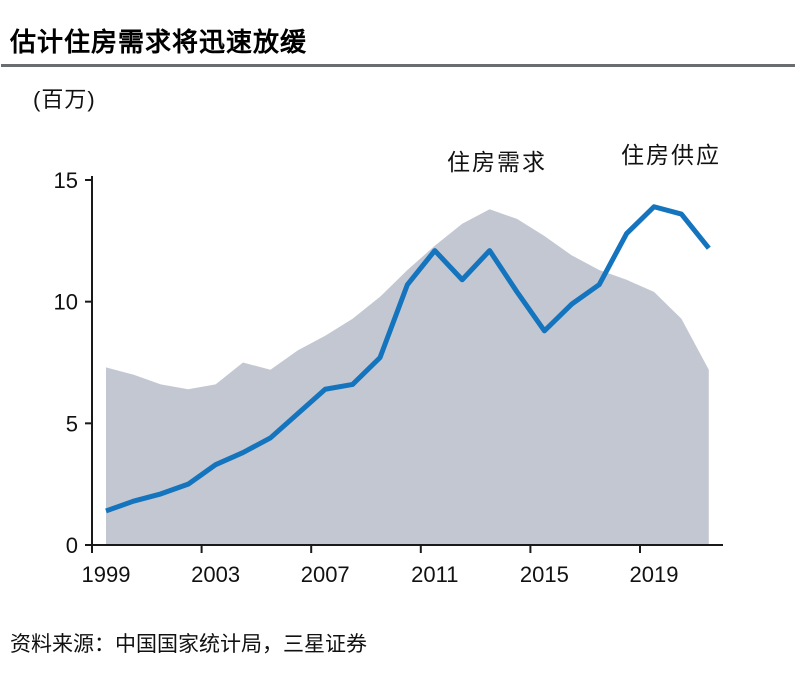 The image size is (797, 675). What do you see at coordinates (64, 99) in the screenshot?
I see `y-axis-unit-label: (百万)` at bounding box center [64, 99].